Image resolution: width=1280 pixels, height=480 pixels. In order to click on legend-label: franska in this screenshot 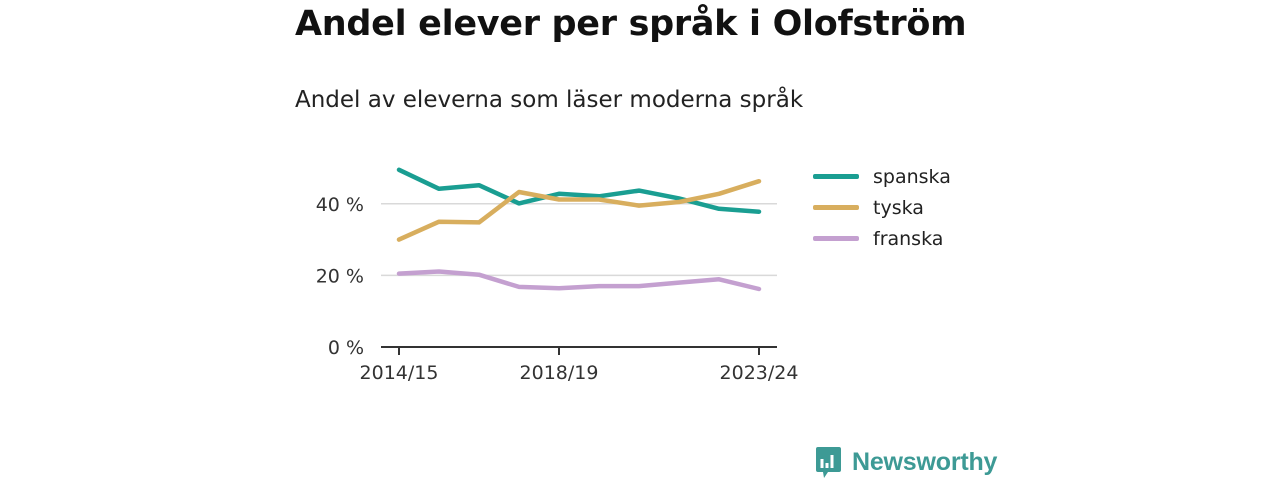, I will do `click(908, 238)`.